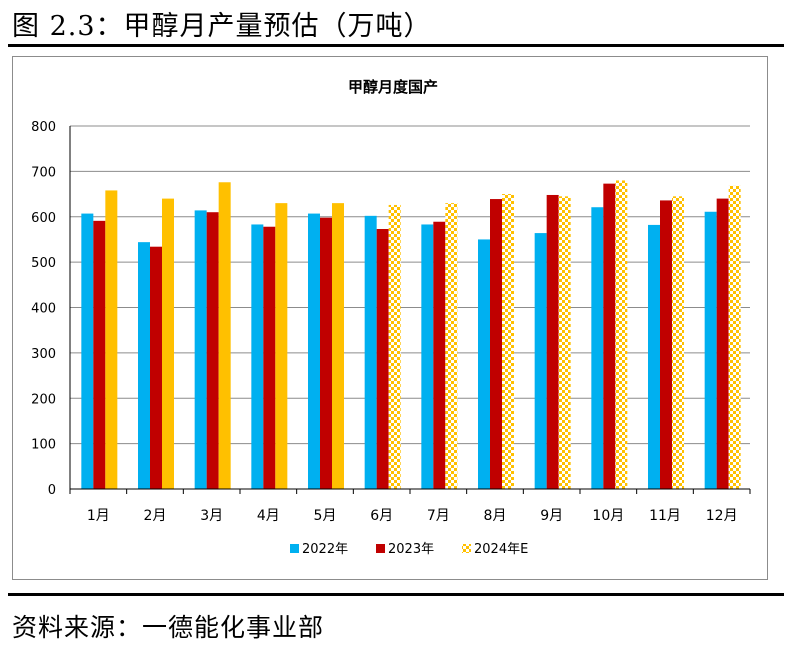 Image resolution: width=794 pixels, height=651 pixels. Describe the element at coordinates (381, 516) in the screenshot. I see `x-tick-label: 6月` at that location.